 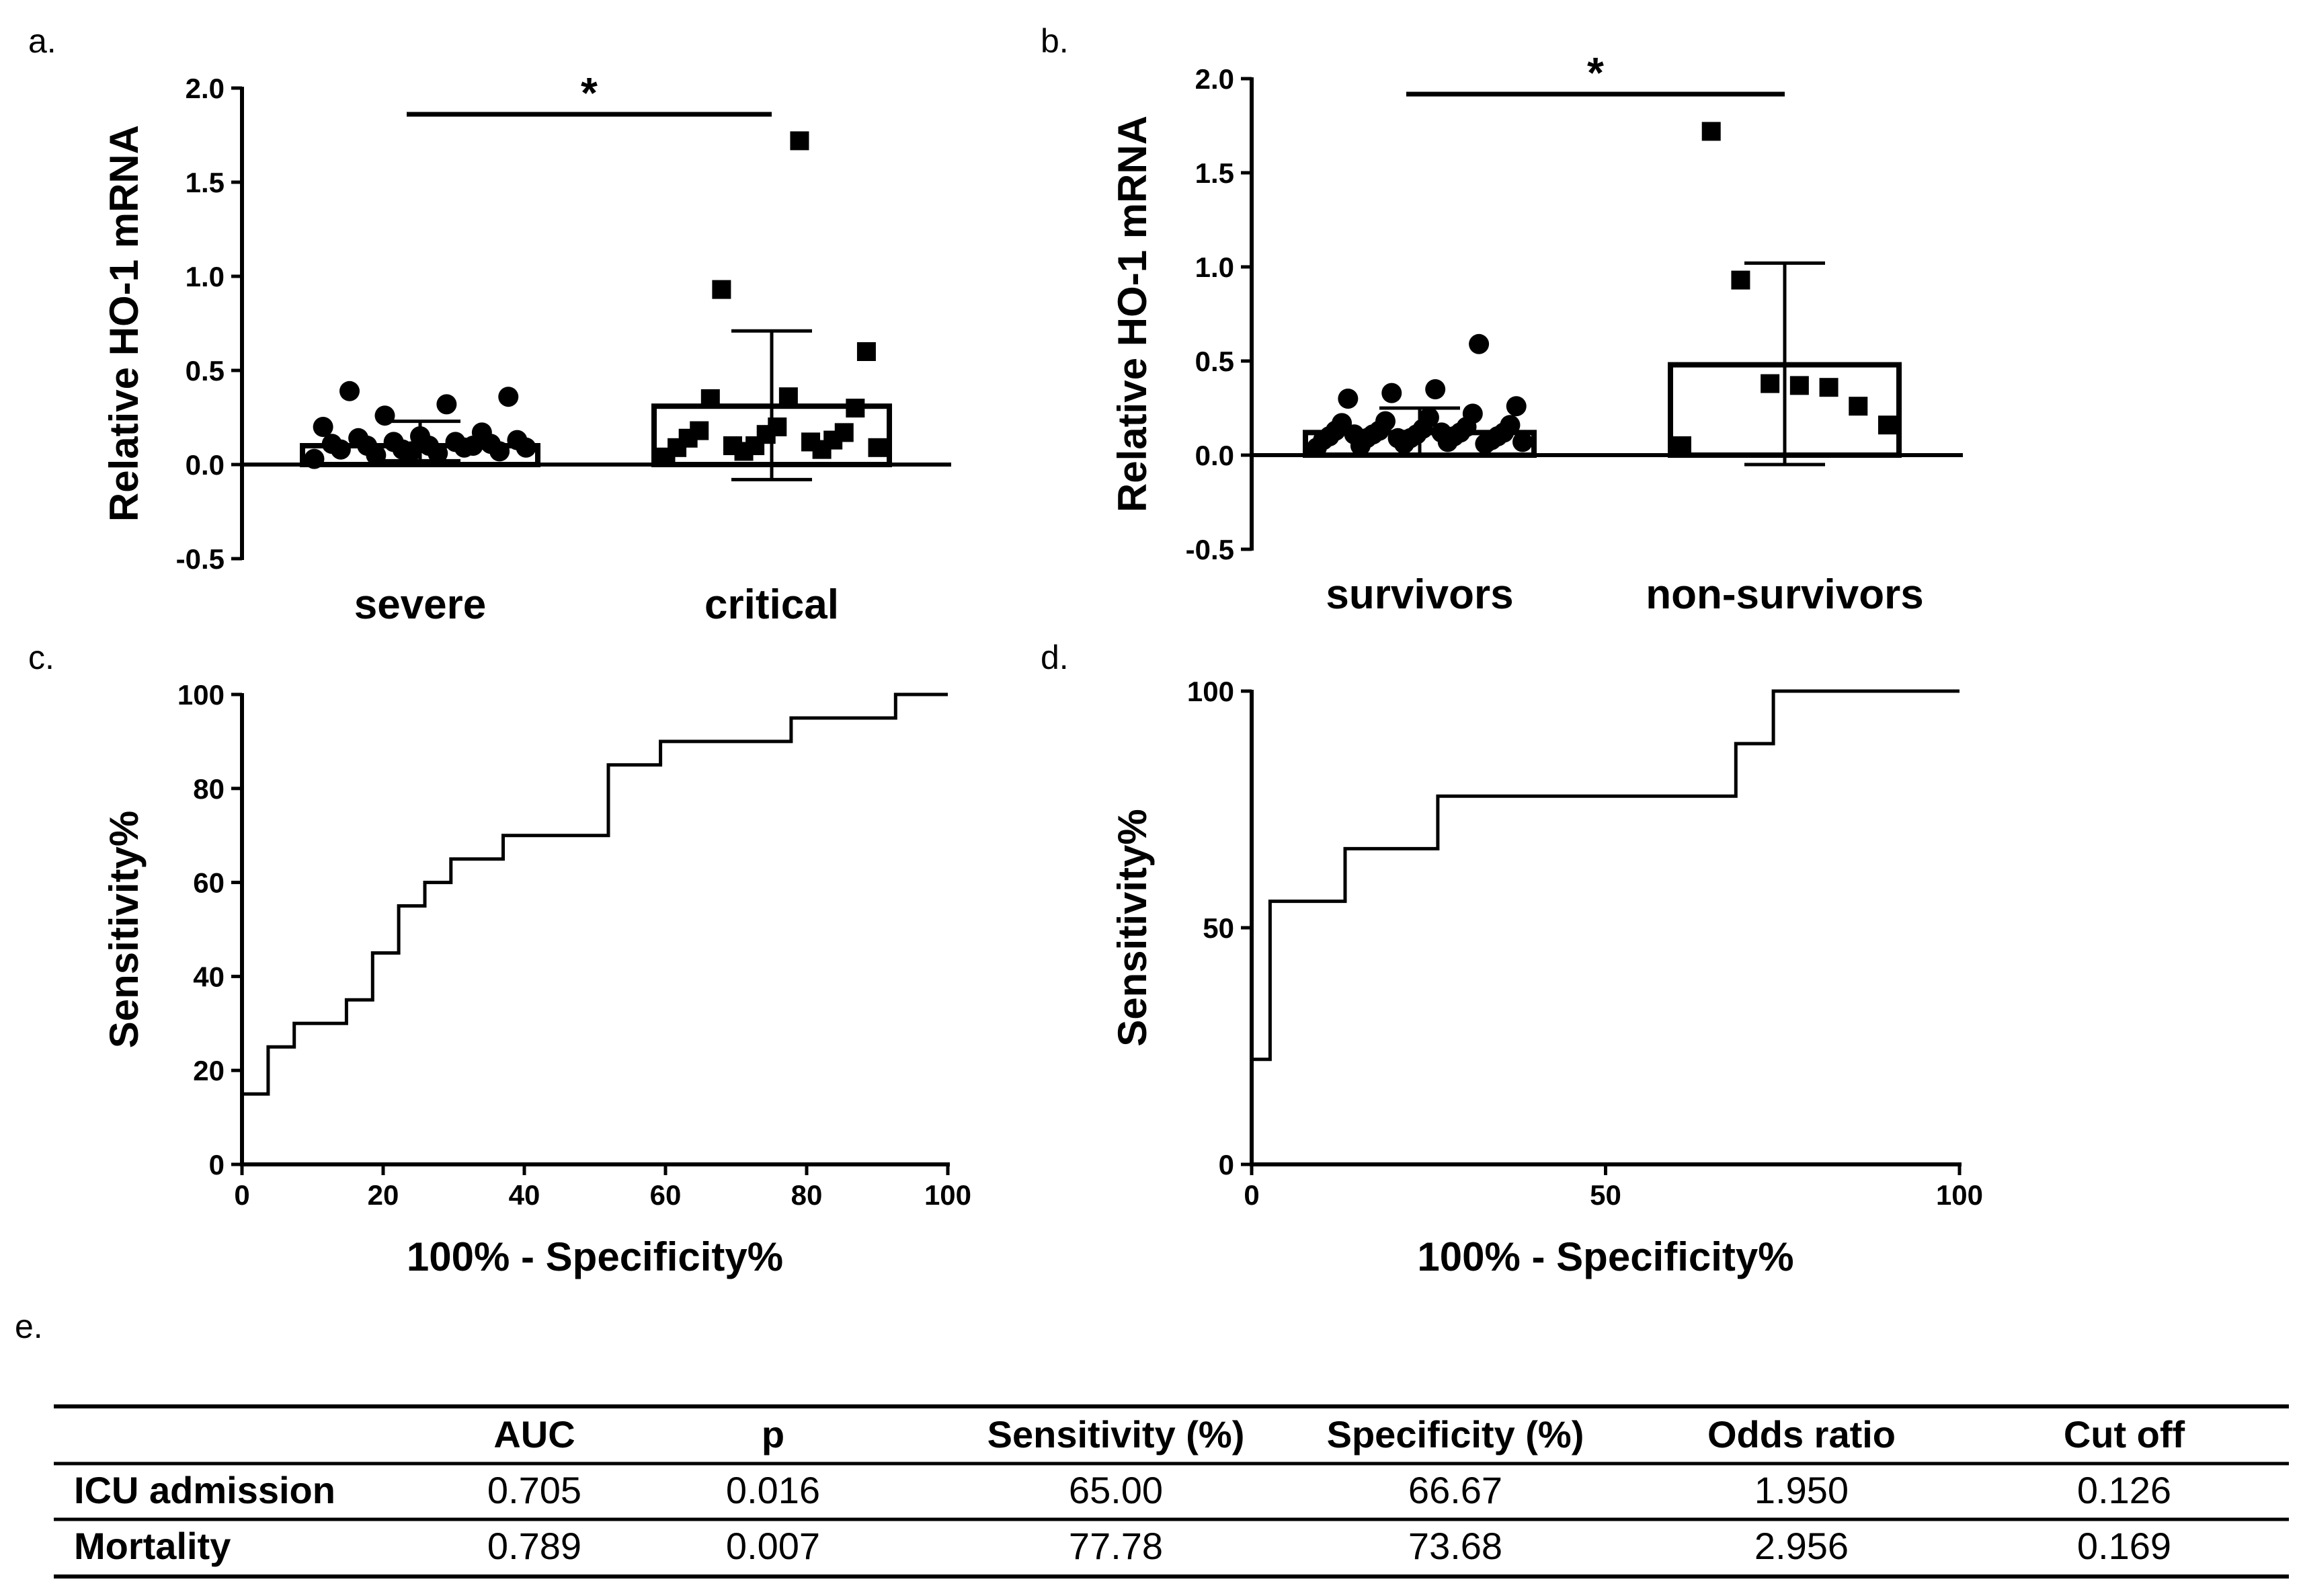 What do you see at coordinates (42, 41) in the screenshot?
I see `panel-label-a: a.` at bounding box center [42, 41].